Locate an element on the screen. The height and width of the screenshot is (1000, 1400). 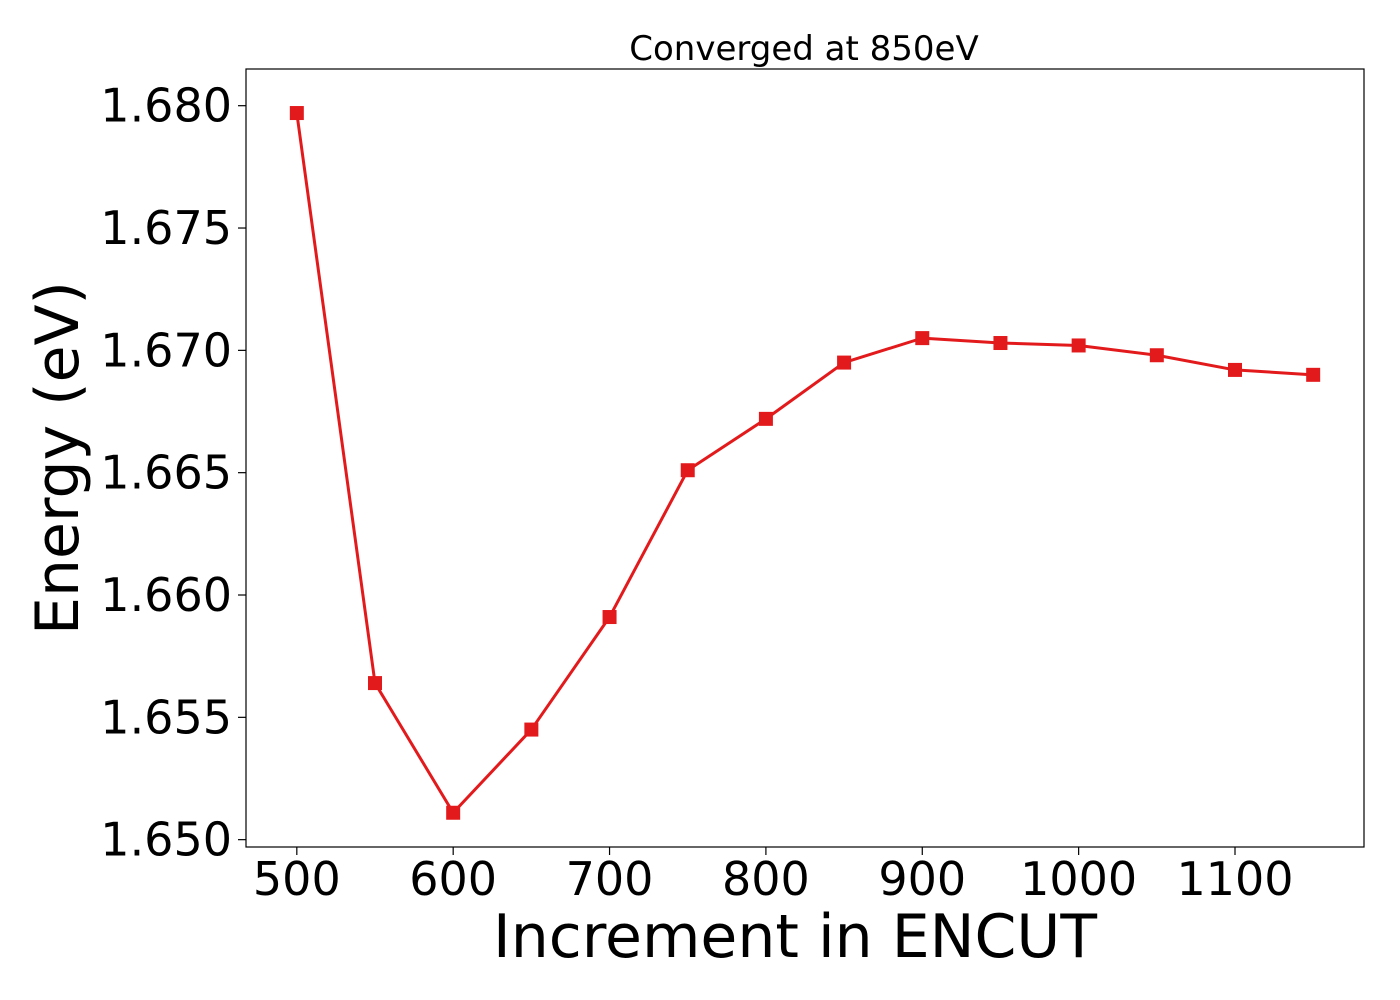
y-tick-label: 1.680 is located at coordinates (166, 106).